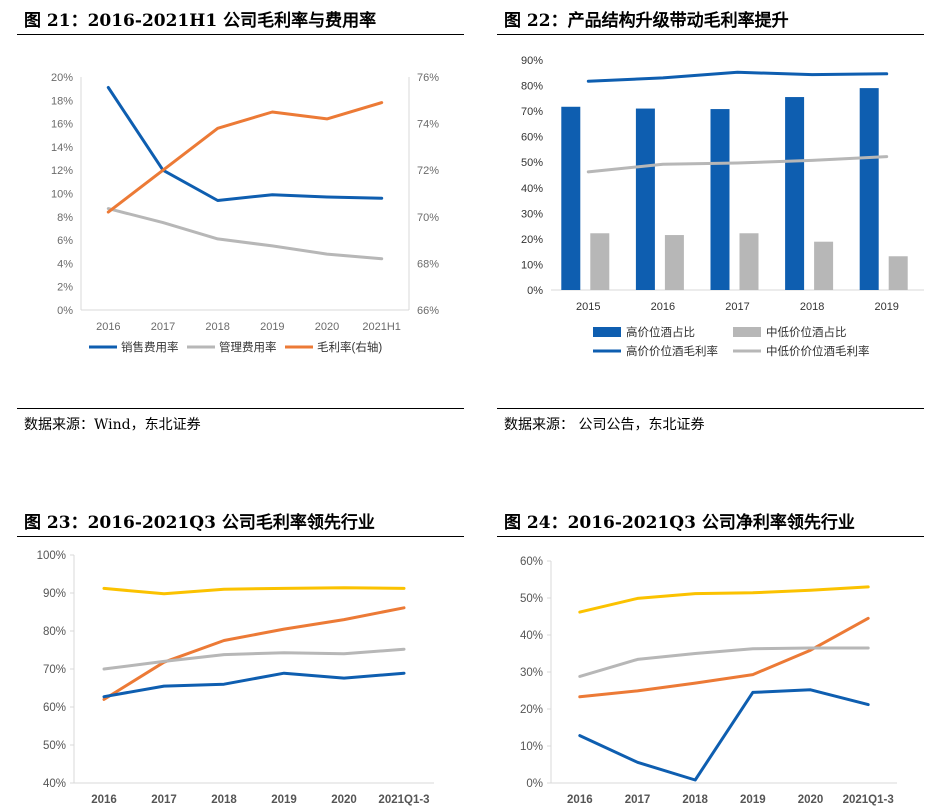 The width and height of the screenshot is (933, 807). Describe the element at coordinates (806, 332) in the screenshot. I see `legend-label: 中低价位酒占比` at that location.